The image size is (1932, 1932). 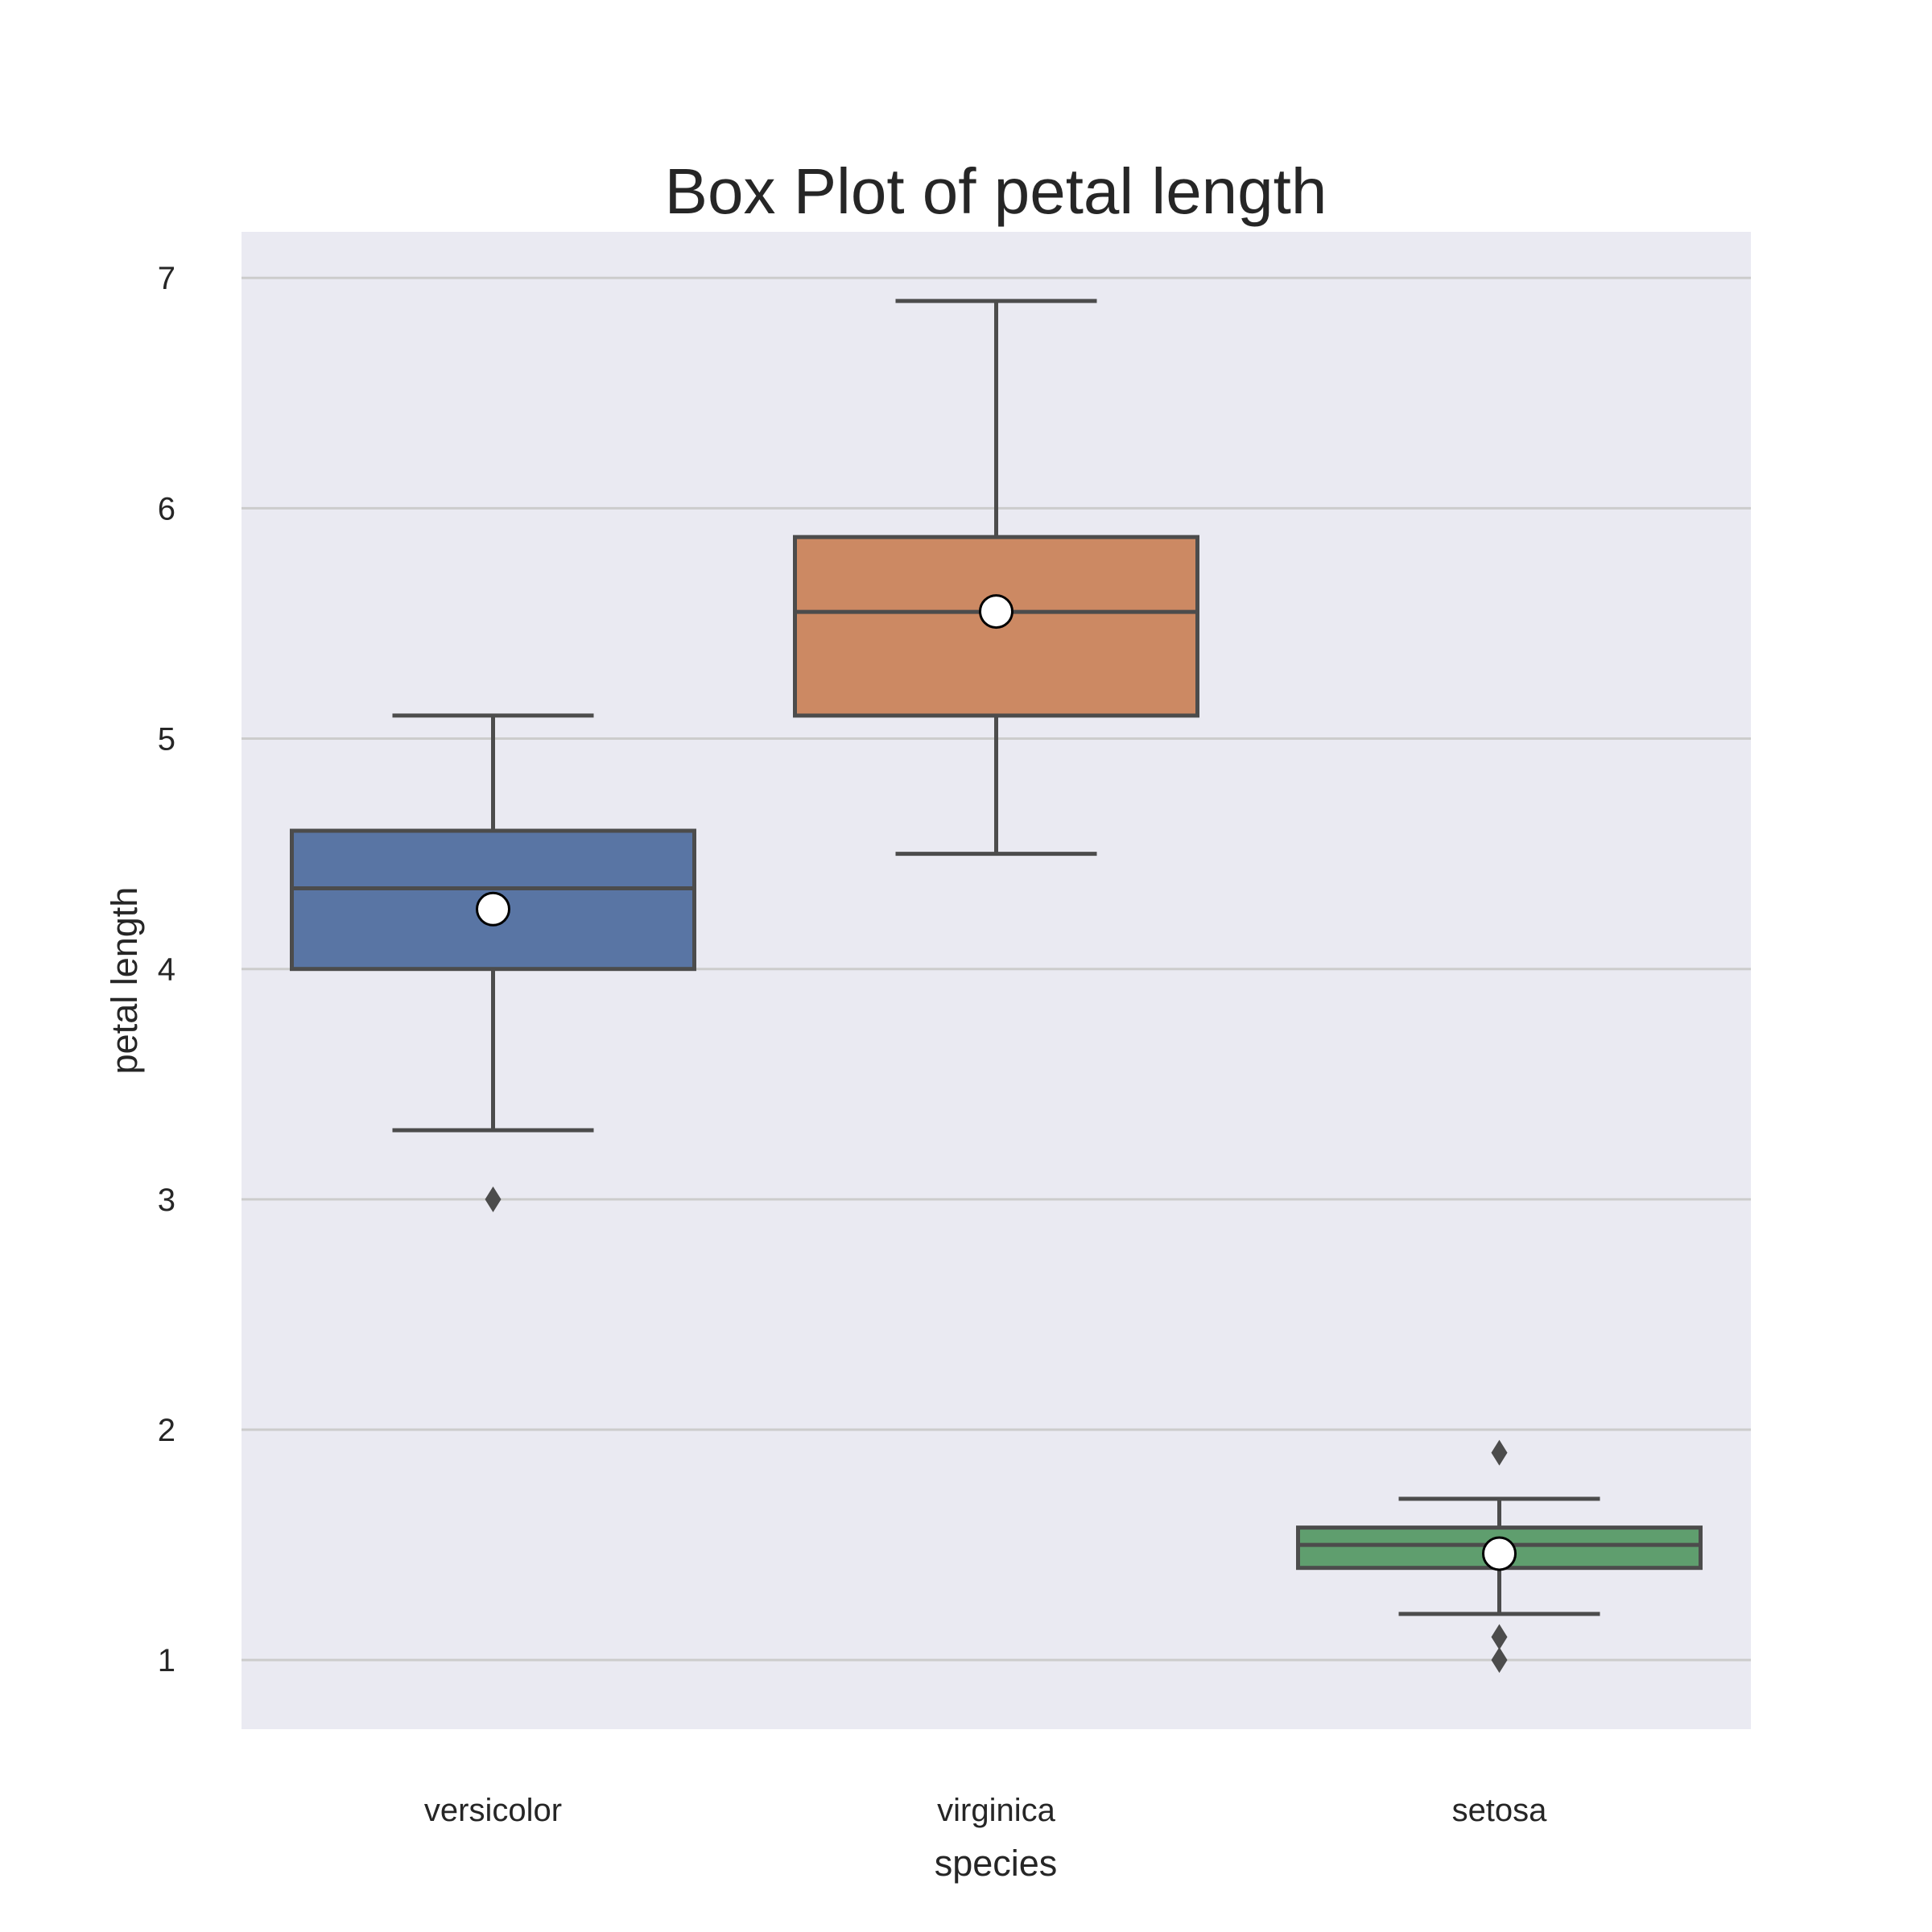 I want to click on y-tick-label: 6, so click(x=166, y=508).